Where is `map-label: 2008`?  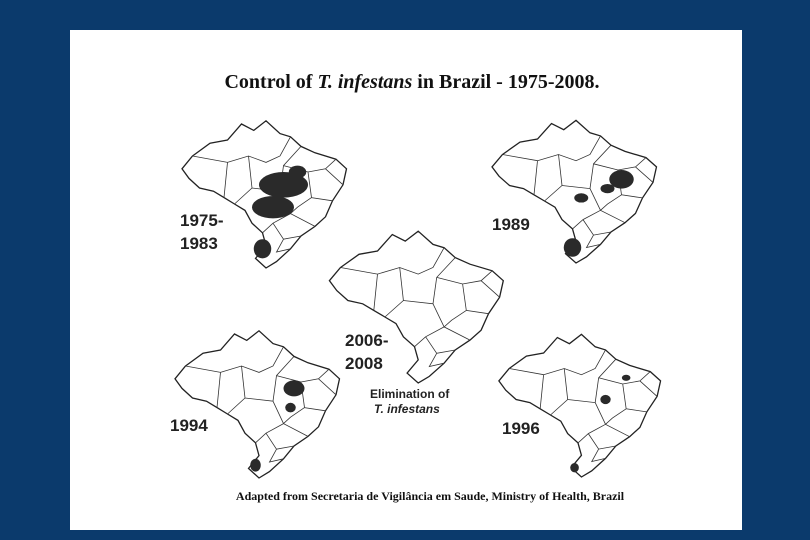
map-label: 2008 is located at coordinates (364, 363).